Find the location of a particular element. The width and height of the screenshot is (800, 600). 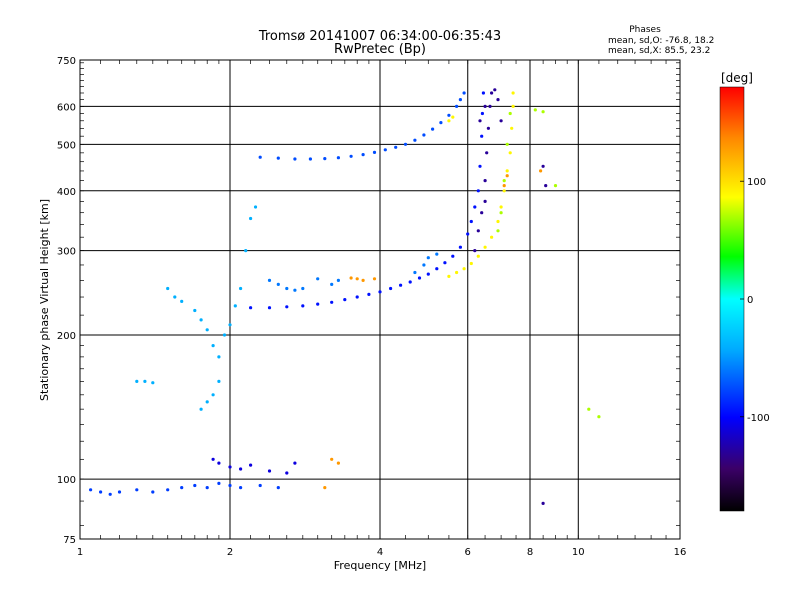

y-tick-label: 600 is located at coordinates (66, 107).